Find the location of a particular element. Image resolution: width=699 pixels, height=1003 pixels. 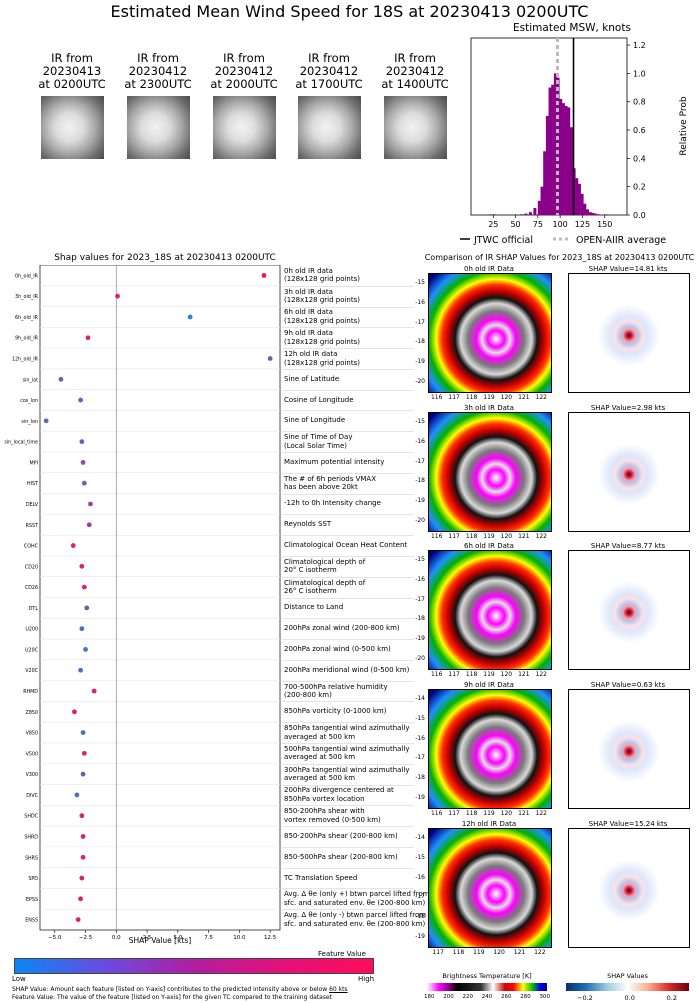

feature-description: 6h old IR data (128x128 grid points) is located at coordinates (322, 316).